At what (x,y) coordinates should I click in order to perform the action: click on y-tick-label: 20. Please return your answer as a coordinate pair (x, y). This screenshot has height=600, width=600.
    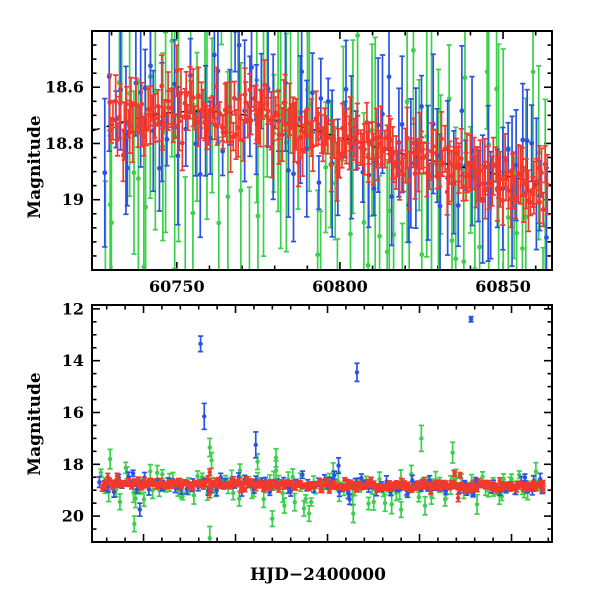
    Looking at the image, I should click on (73, 516).